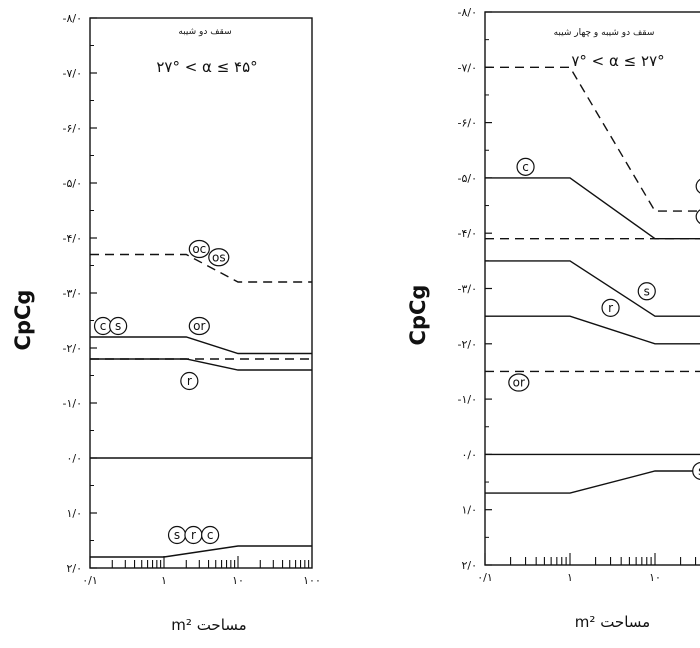 The height and width of the screenshot is (648, 700). What do you see at coordinates (592, 208) in the screenshot?
I see `series-line-c` at bounding box center [592, 208].